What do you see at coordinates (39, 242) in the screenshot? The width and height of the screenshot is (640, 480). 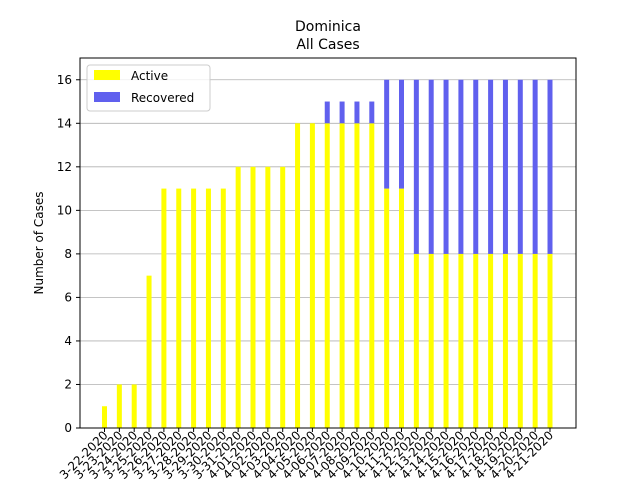 I see `y-axis-label: Number of Cases` at bounding box center [39, 242].